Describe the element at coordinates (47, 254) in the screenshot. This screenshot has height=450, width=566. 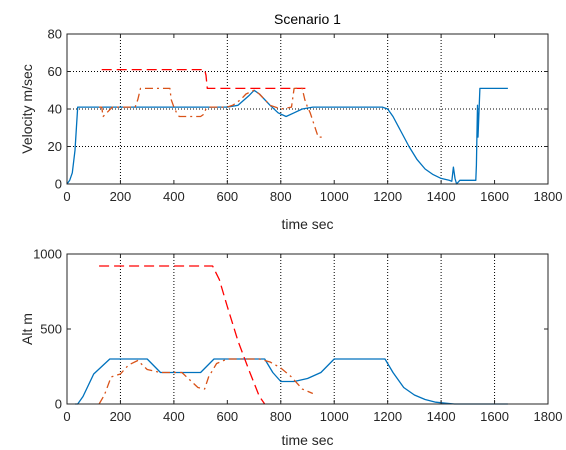
I see `altitude-ytick-label-1000: 1000` at that location.